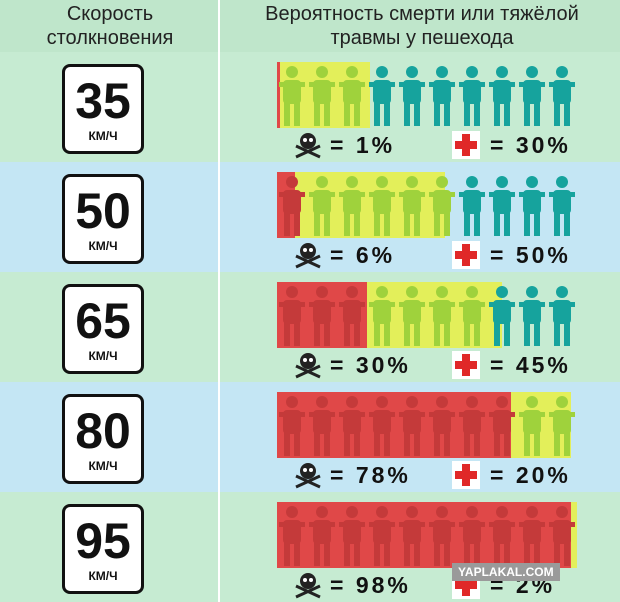 Image resolution: width=620 pixels, height=602 pixels. Describe the element at coordinates (466, 475) in the screenshot. I see `cross-icon` at that location.